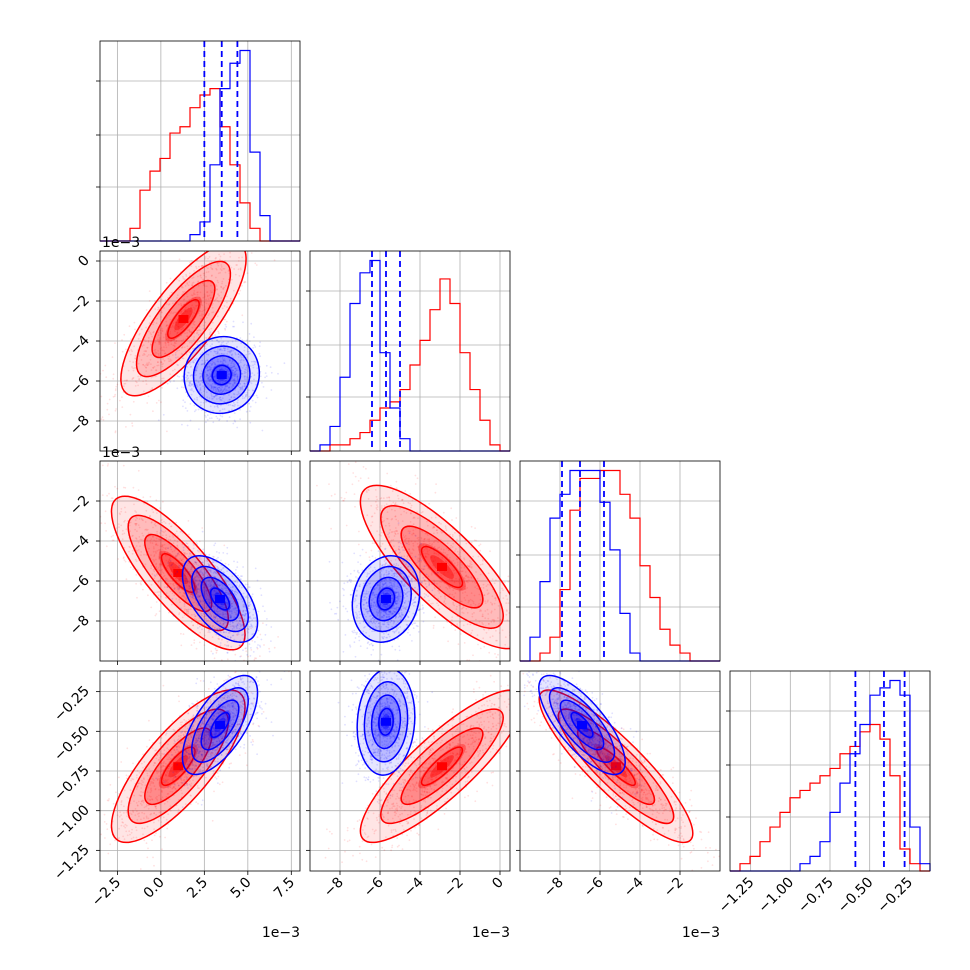 The height and width of the screenshot is (970, 970). I want to click on hist-red, so click(410, 365).